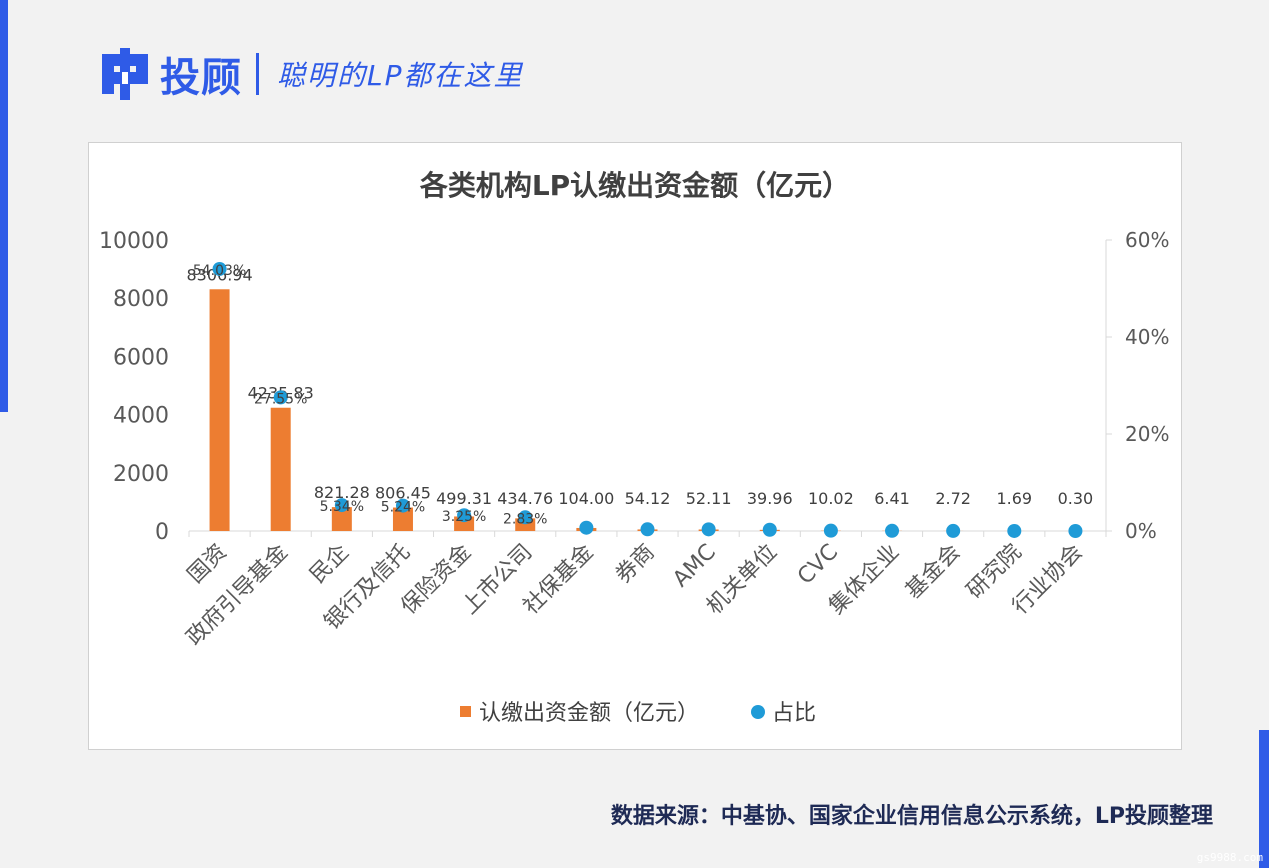  Describe the element at coordinates (648, 498) in the screenshot. I see `bar-value-label: 54.12` at that location.